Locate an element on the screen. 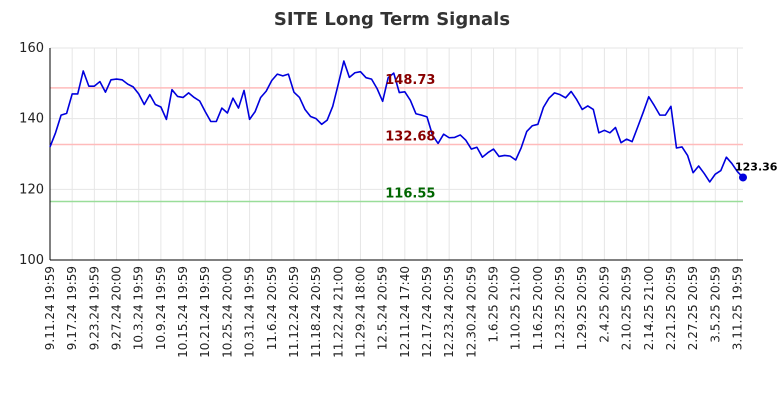 The image size is (784, 400). x-tick-label: 12.5.24 20:59 is located at coordinates (383, 308).